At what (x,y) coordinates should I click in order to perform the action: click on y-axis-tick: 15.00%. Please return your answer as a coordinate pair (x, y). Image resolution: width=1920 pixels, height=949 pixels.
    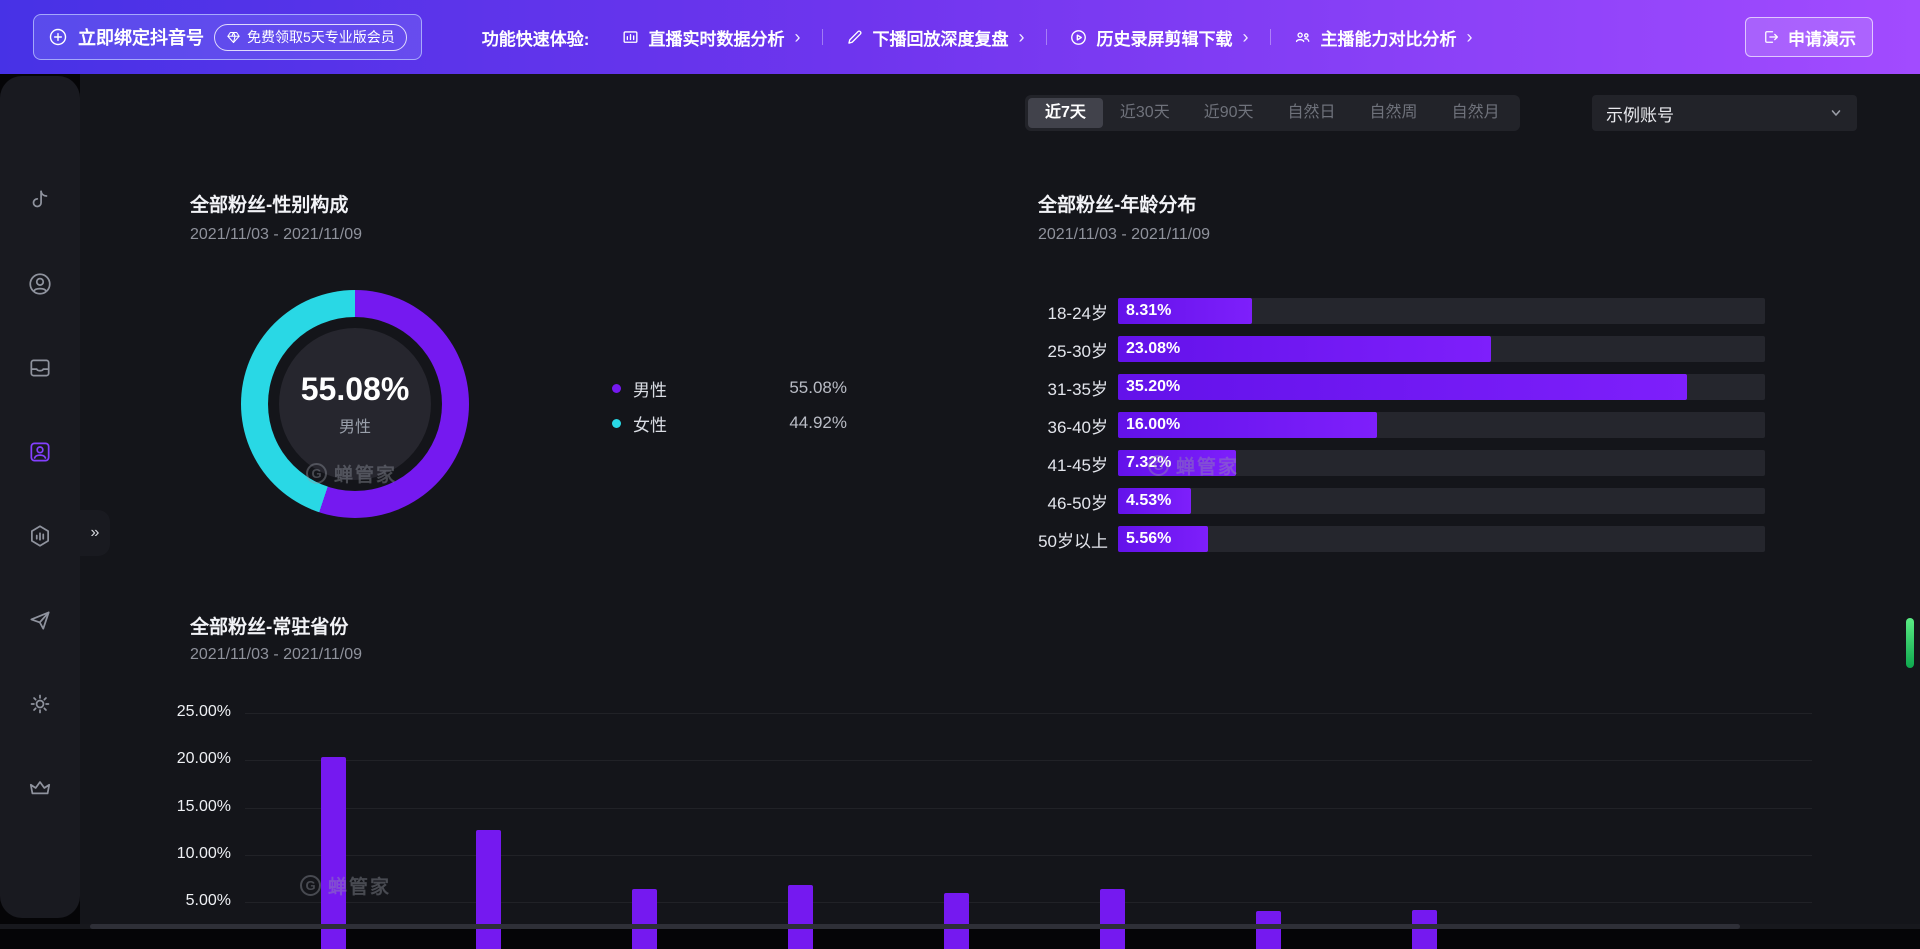
    Looking at the image, I should click on (203, 806).